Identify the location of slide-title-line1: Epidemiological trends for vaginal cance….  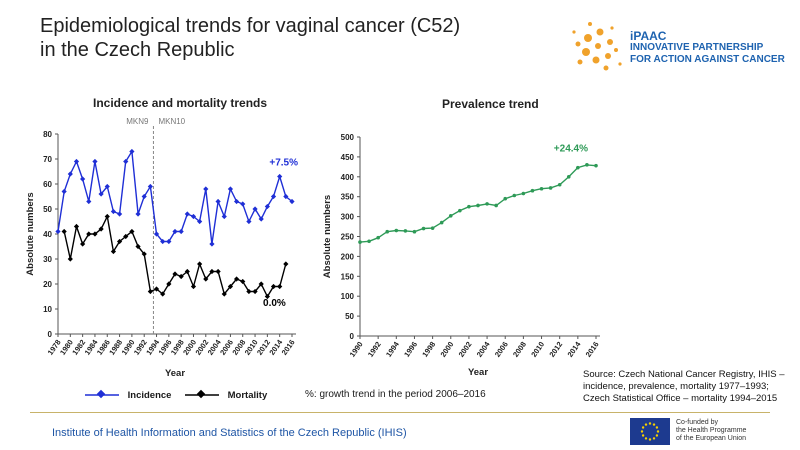
(250, 26).